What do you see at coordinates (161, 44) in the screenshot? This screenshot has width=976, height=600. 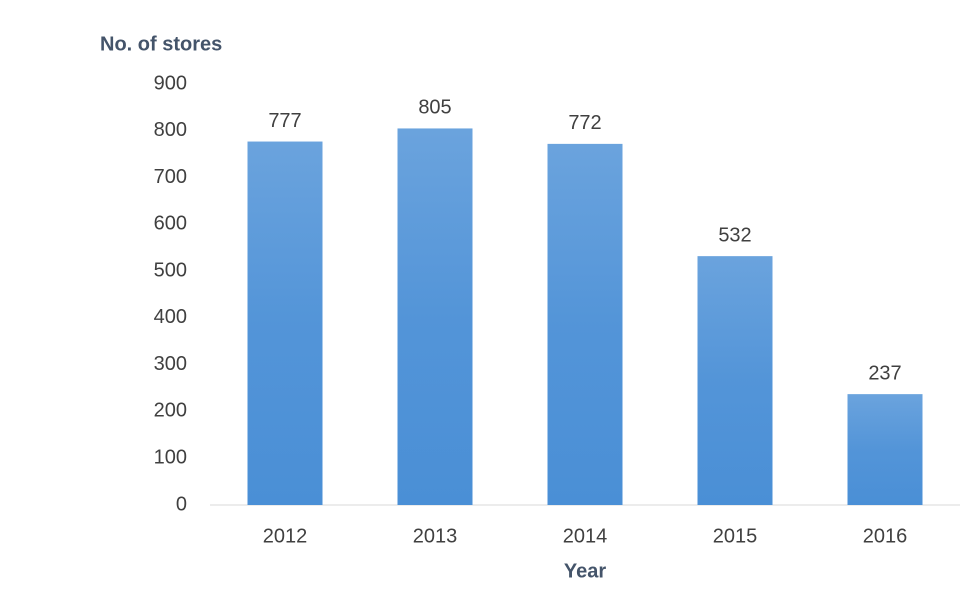 I see `y-axis-title: No. of stores` at bounding box center [161, 44].